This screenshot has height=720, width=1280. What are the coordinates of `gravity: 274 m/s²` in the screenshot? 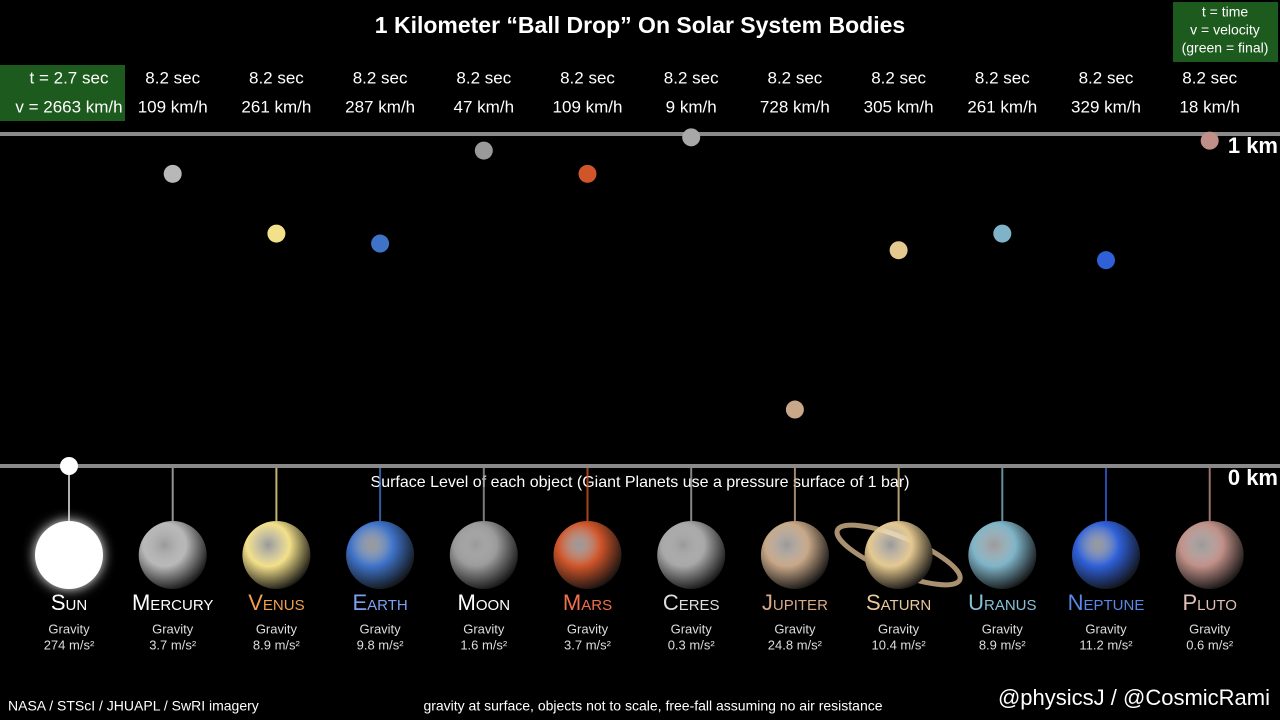 It's located at (69, 644).